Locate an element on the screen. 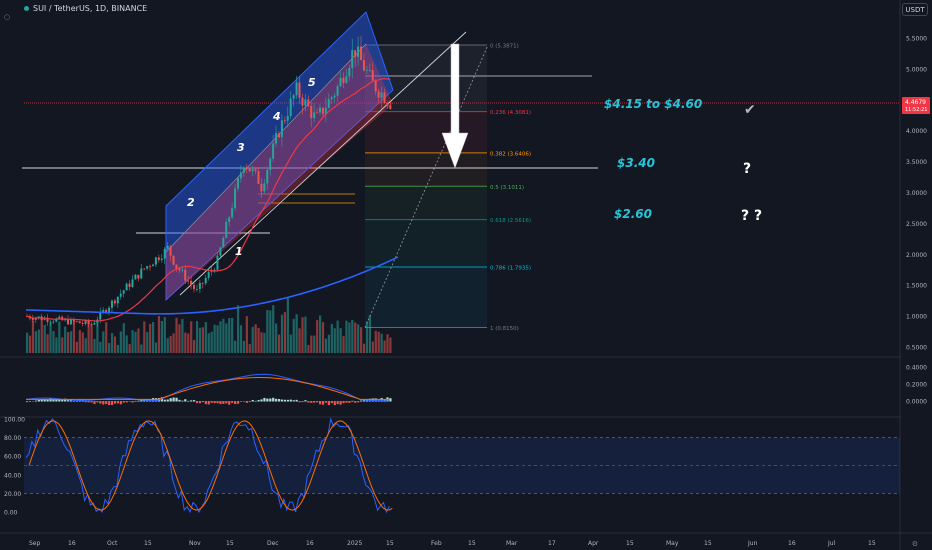 The image size is (932, 550). macd-tick-label: 0.4000 is located at coordinates (916, 368).